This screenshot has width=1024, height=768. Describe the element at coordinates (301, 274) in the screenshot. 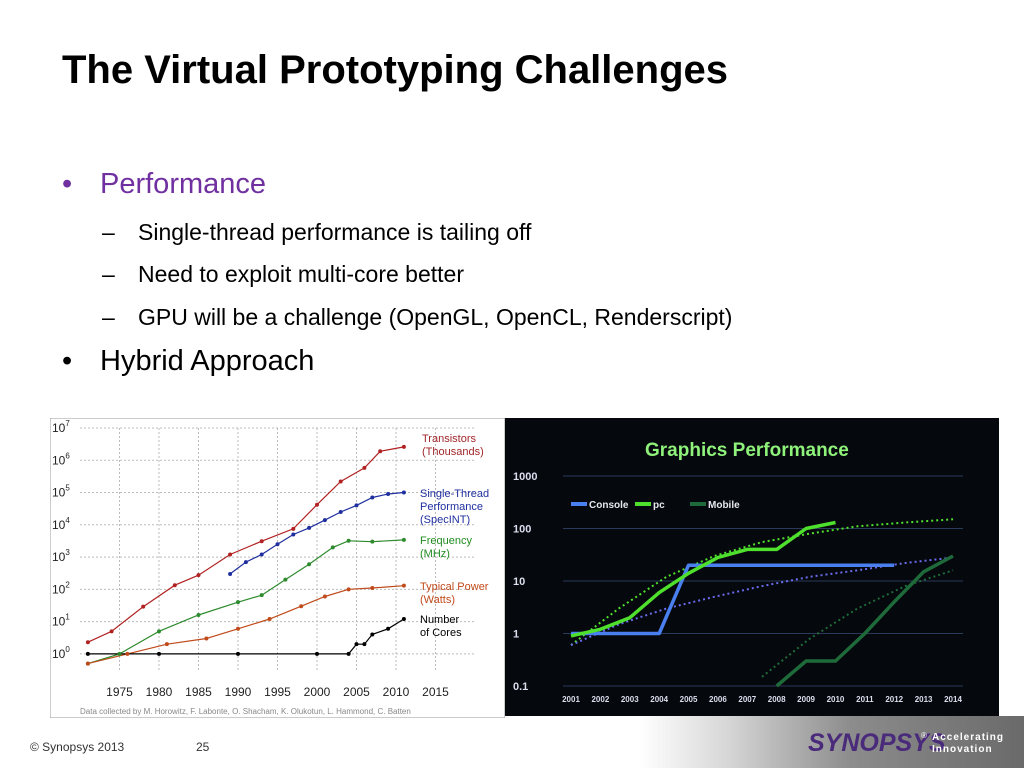

I see `subbullet-text: Need to exploit multi-core better` at that location.